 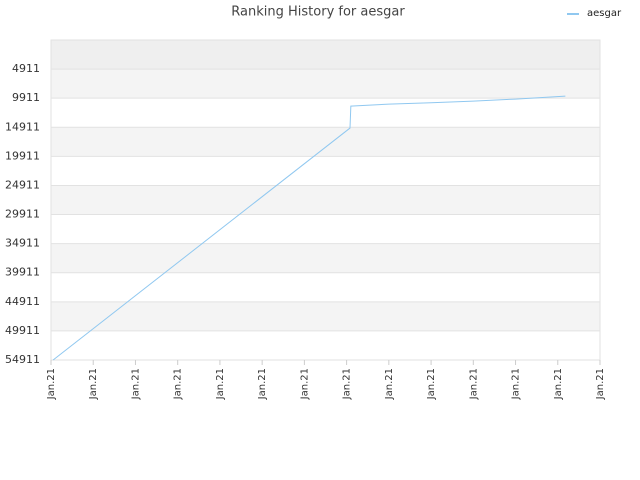 I want to click on y-tick-label: 39911, so click(x=22, y=272).